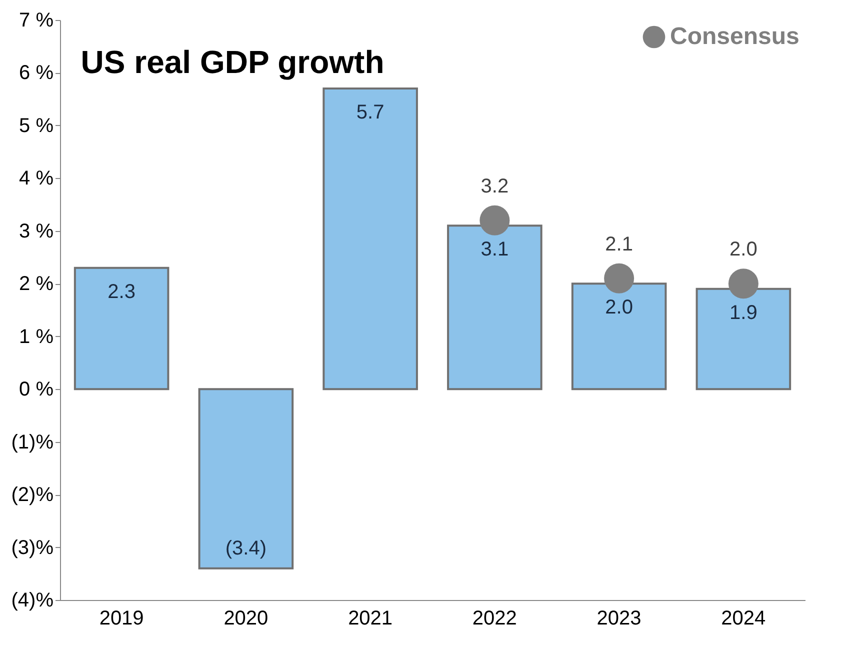 The image size is (844, 669). I want to click on x-tick-label: 2020, so click(246, 619).